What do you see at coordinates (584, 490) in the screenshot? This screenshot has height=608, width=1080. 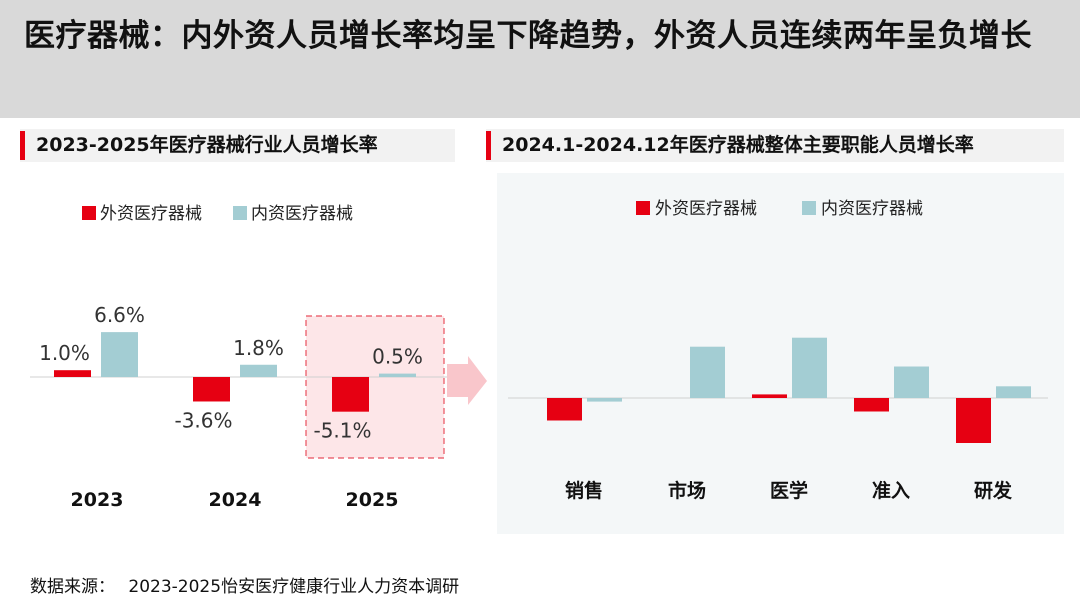 I see `category-label: 销售` at bounding box center [584, 490].